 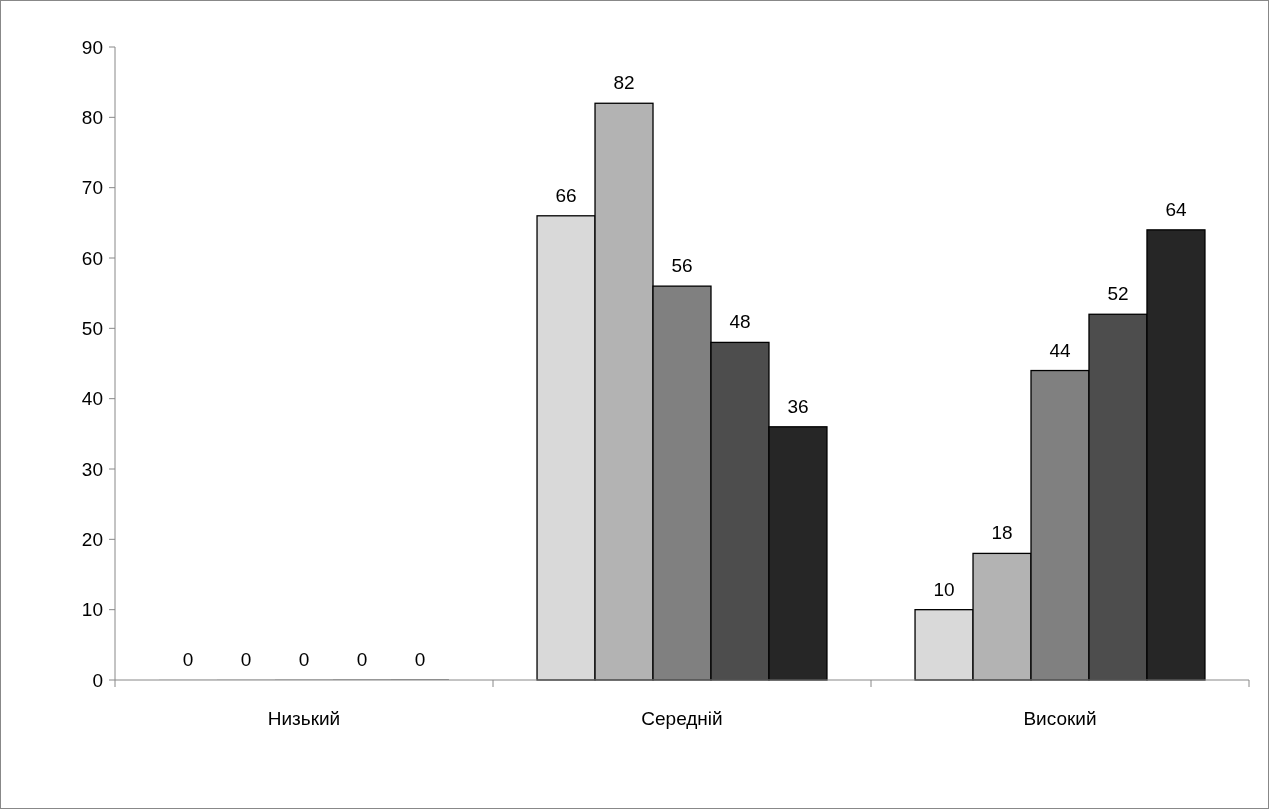 What do you see at coordinates (97, 680) in the screenshot?
I see `y-tick-label: 0` at bounding box center [97, 680].